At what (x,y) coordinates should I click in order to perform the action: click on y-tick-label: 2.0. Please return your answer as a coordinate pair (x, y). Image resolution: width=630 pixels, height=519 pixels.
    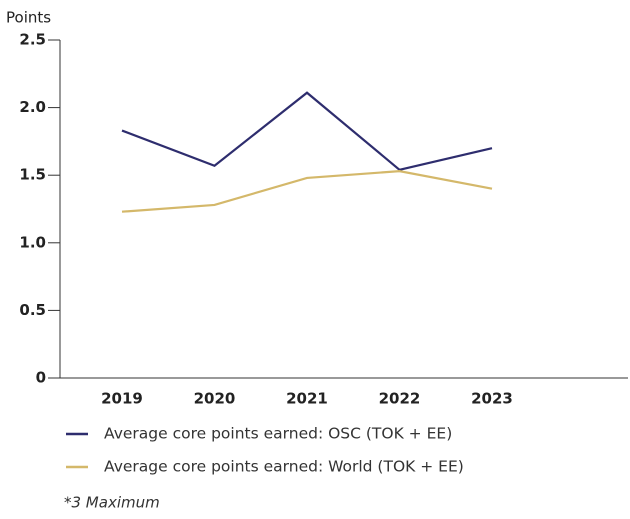
    Looking at the image, I should click on (32, 107).